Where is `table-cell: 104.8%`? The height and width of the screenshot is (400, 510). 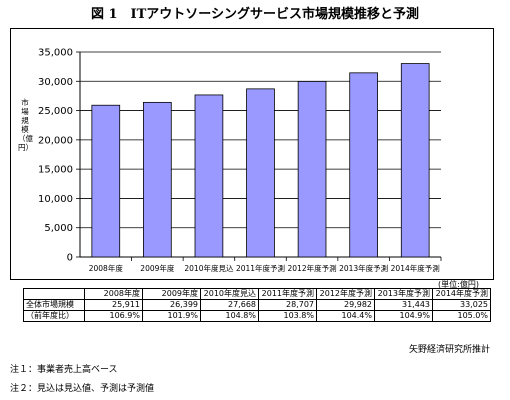
table-cell: 104.8% is located at coordinates (229, 316).